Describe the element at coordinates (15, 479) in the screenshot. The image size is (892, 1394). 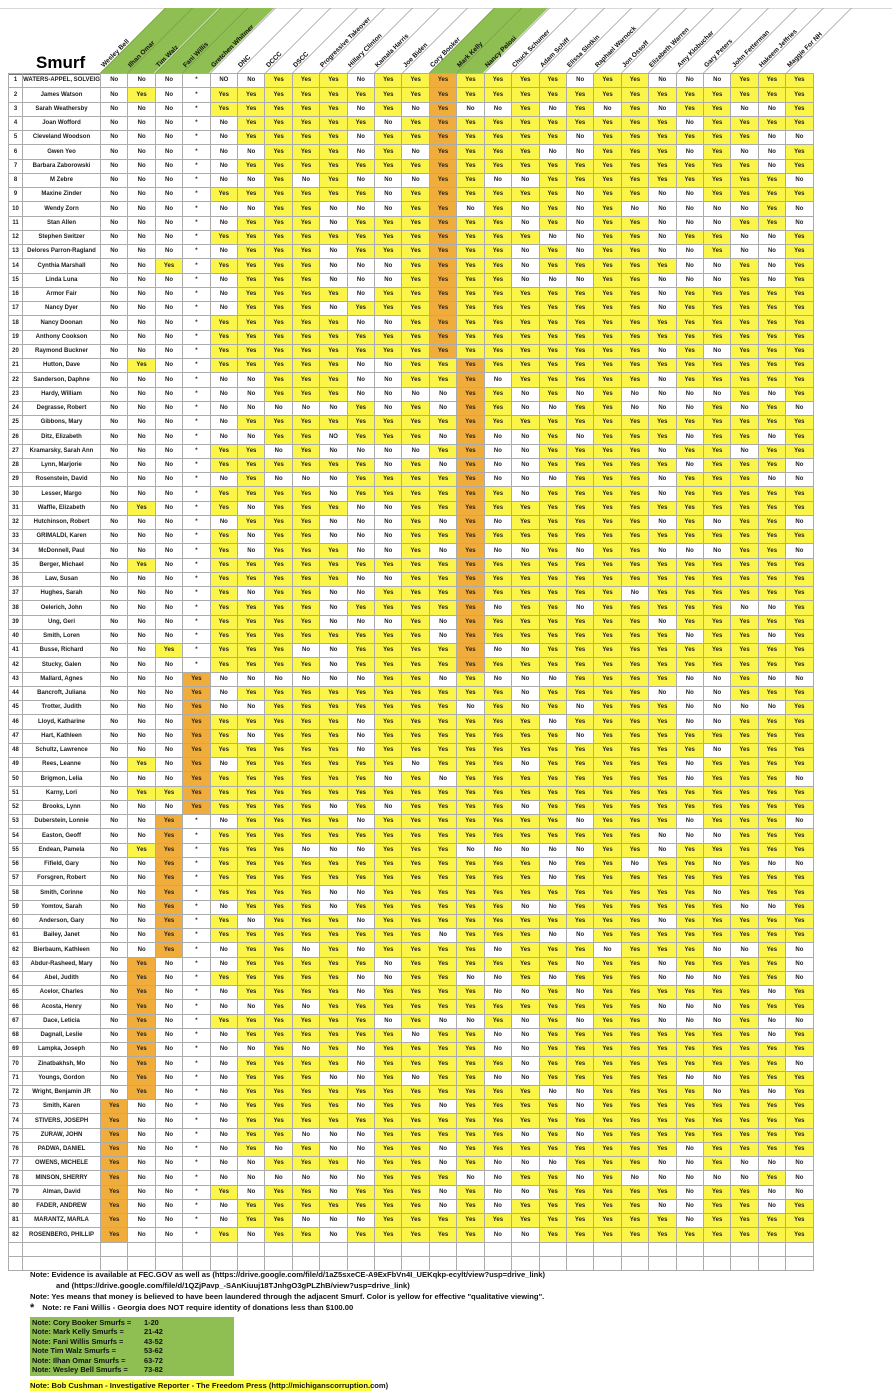
I see `row-number: 29` at that location.